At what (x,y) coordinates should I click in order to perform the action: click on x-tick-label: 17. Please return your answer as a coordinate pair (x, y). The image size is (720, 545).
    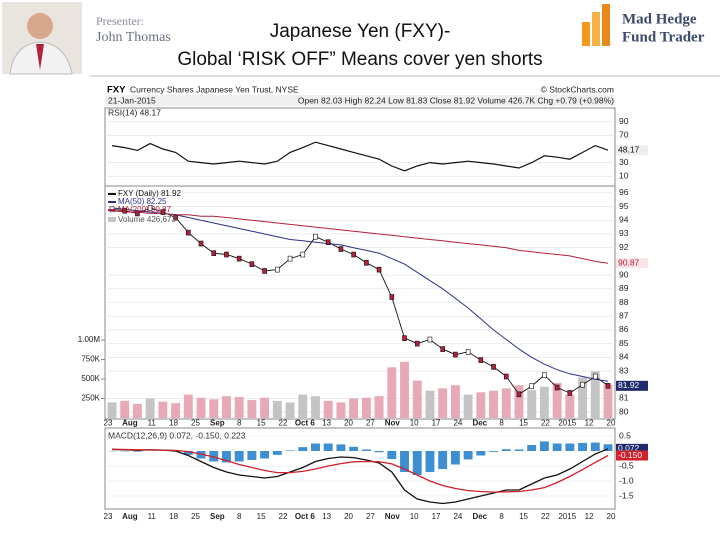
    Looking at the image, I should click on (436, 516).